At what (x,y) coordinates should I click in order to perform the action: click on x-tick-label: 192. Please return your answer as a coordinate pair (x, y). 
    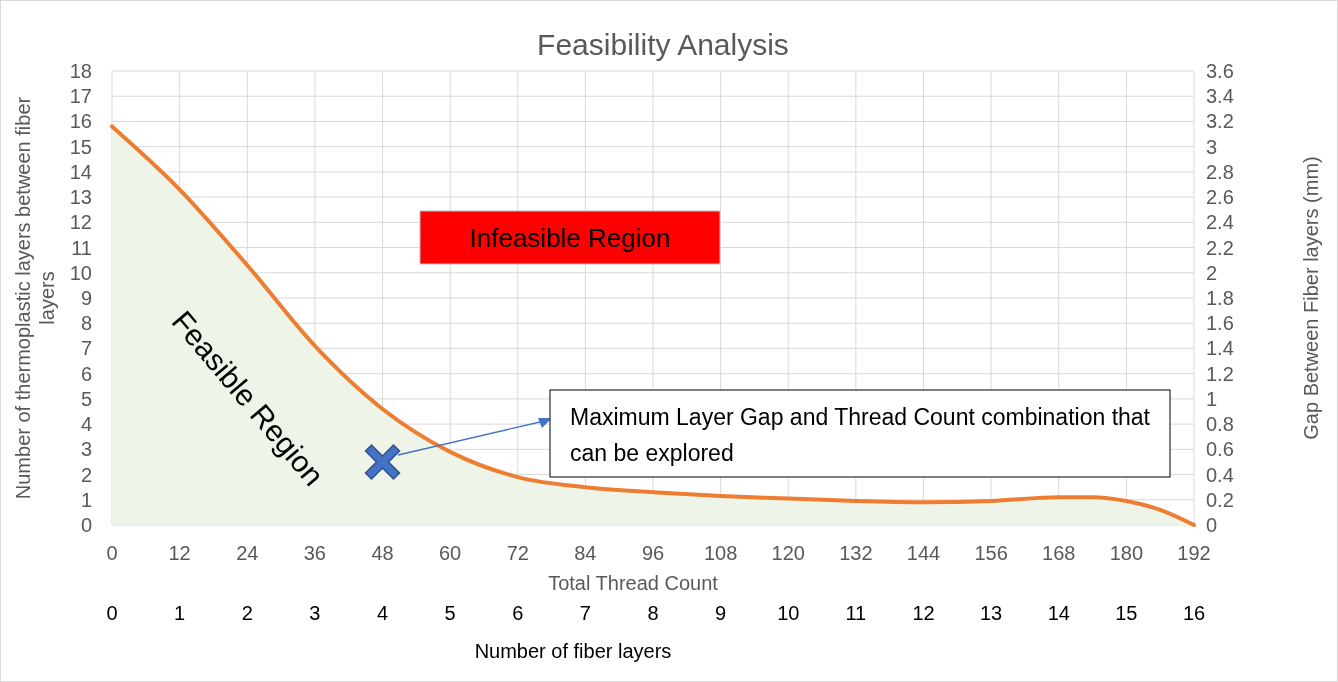
    Looking at the image, I should click on (1194, 553).